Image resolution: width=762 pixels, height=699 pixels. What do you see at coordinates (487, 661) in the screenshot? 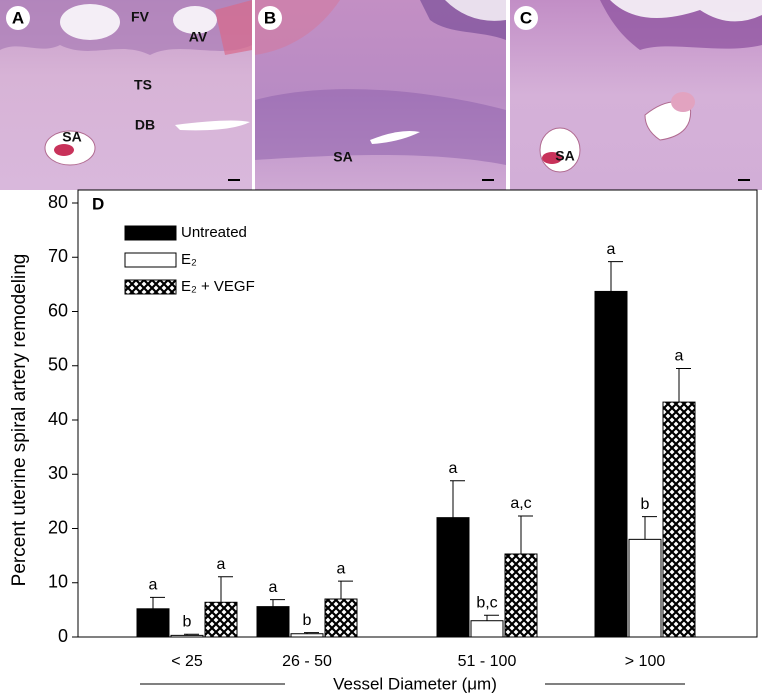
I see `x-tick-label: 51 - 100` at bounding box center [487, 661].